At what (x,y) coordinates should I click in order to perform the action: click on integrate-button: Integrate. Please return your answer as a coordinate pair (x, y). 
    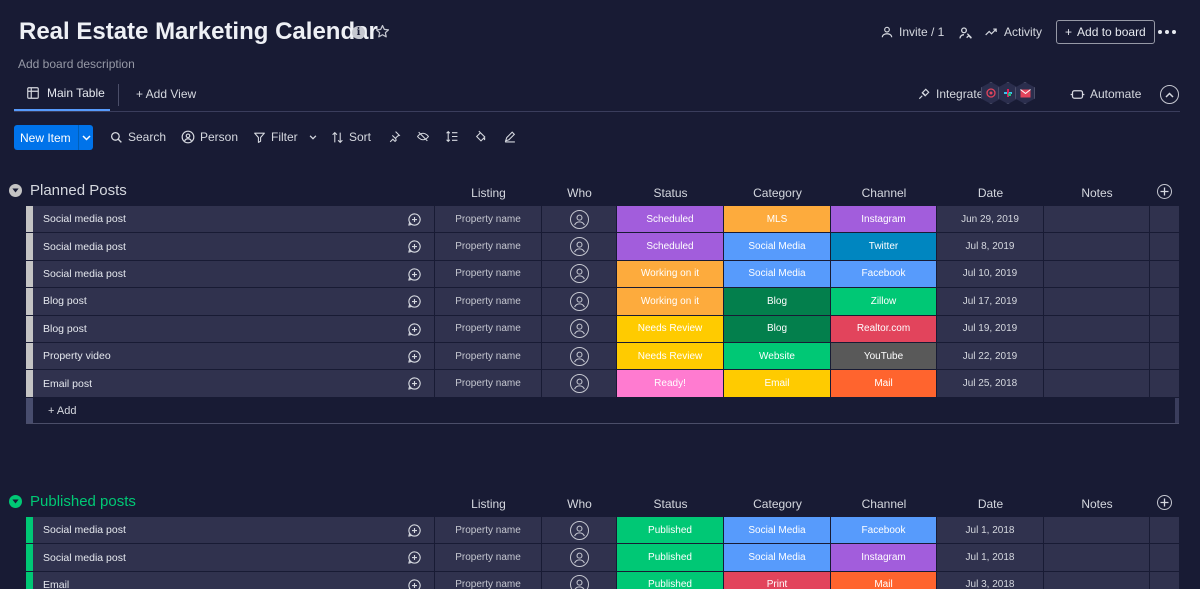
    Looking at the image, I should click on (950, 94).